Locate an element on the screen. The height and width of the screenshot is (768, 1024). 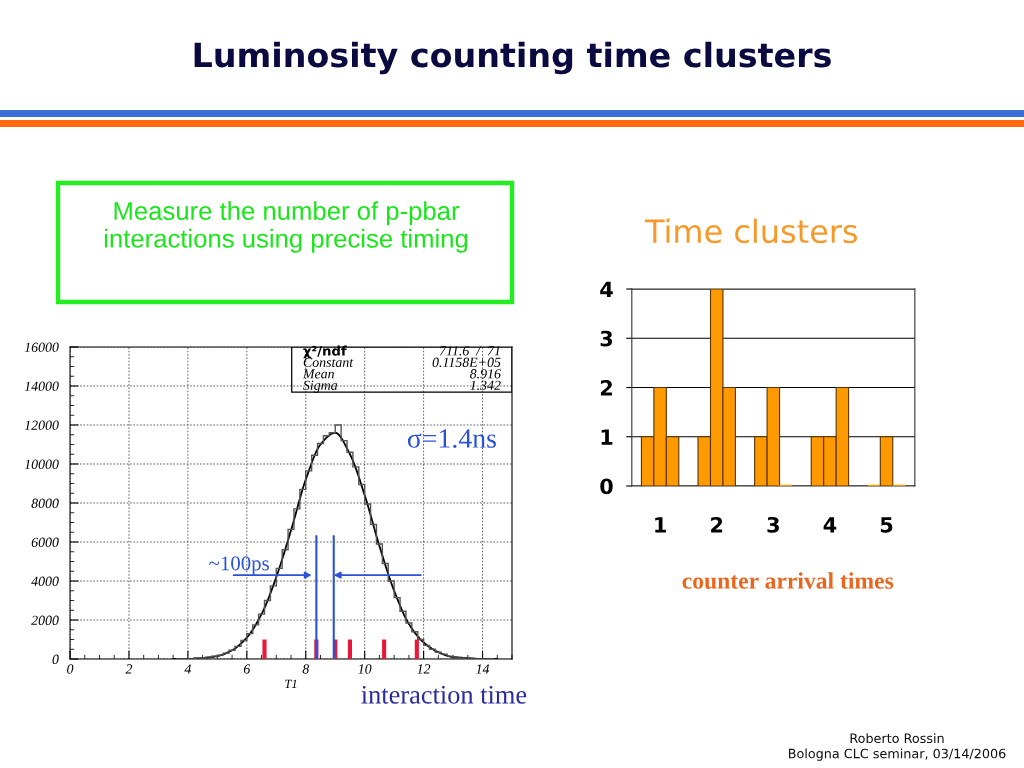
y-tick-label: 3 is located at coordinates (606, 338).